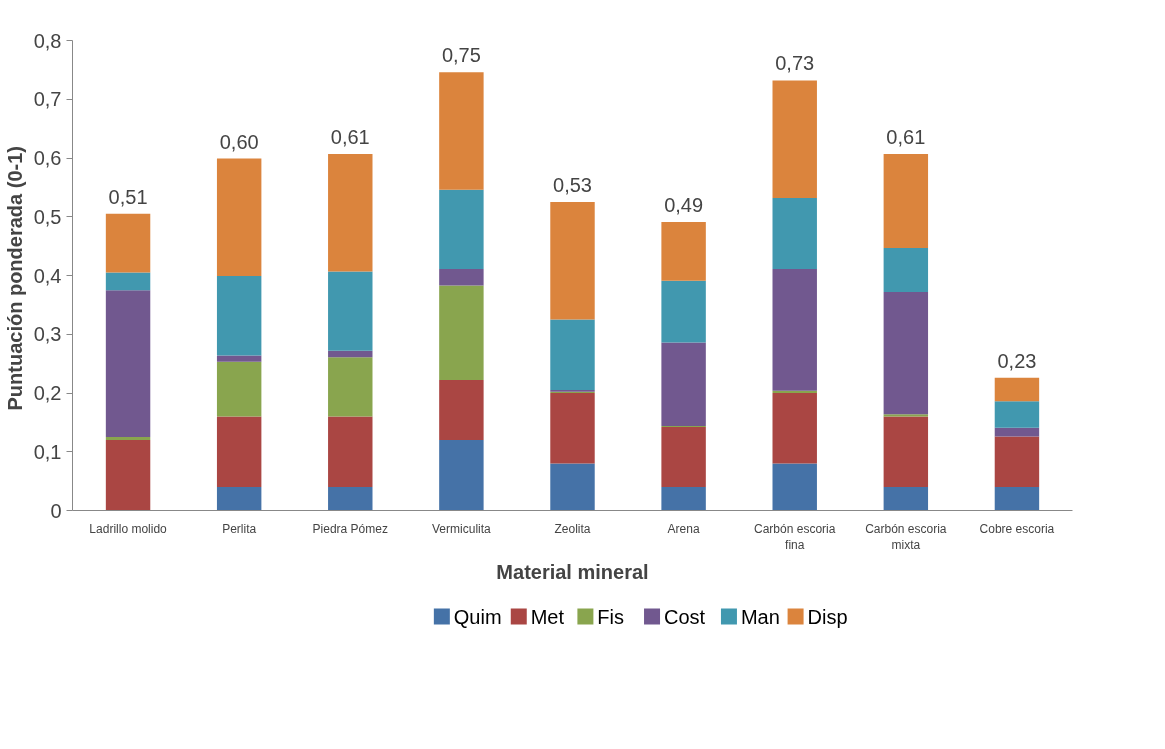 Image resolution: width=1165 pixels, height=749 pixels. Describe the element at coordinates (14, 278) in the screenshot. I see `y-axis-title: Puntuación ponderada (0-1)` at that location.